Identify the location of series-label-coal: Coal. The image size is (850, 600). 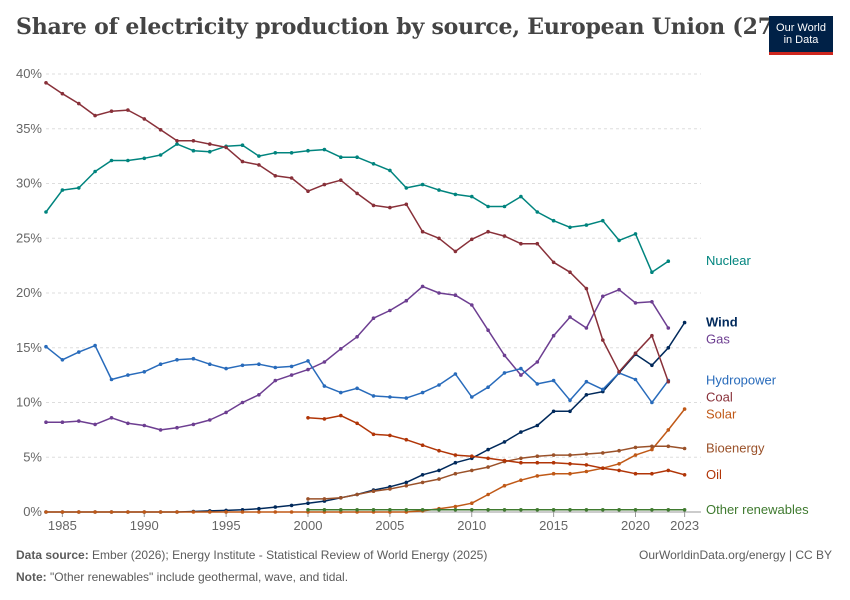
(719, 397).